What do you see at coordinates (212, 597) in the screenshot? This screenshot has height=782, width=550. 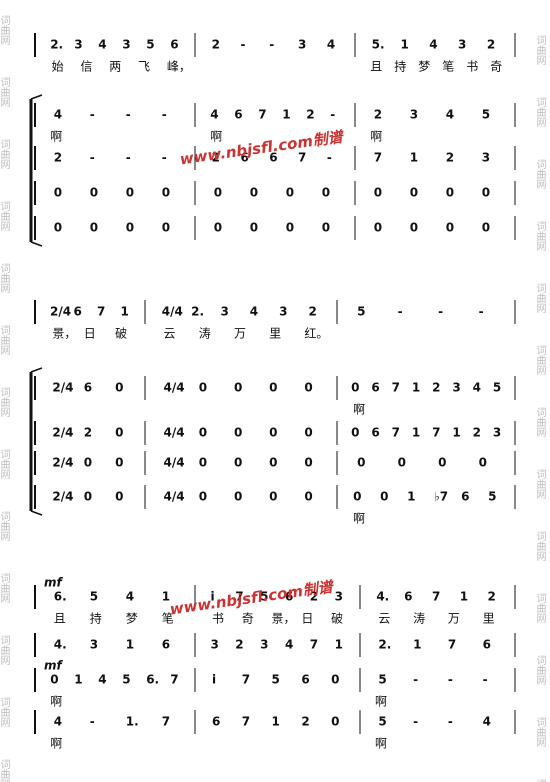 I see `note: i` at bounding box center [212, 597].